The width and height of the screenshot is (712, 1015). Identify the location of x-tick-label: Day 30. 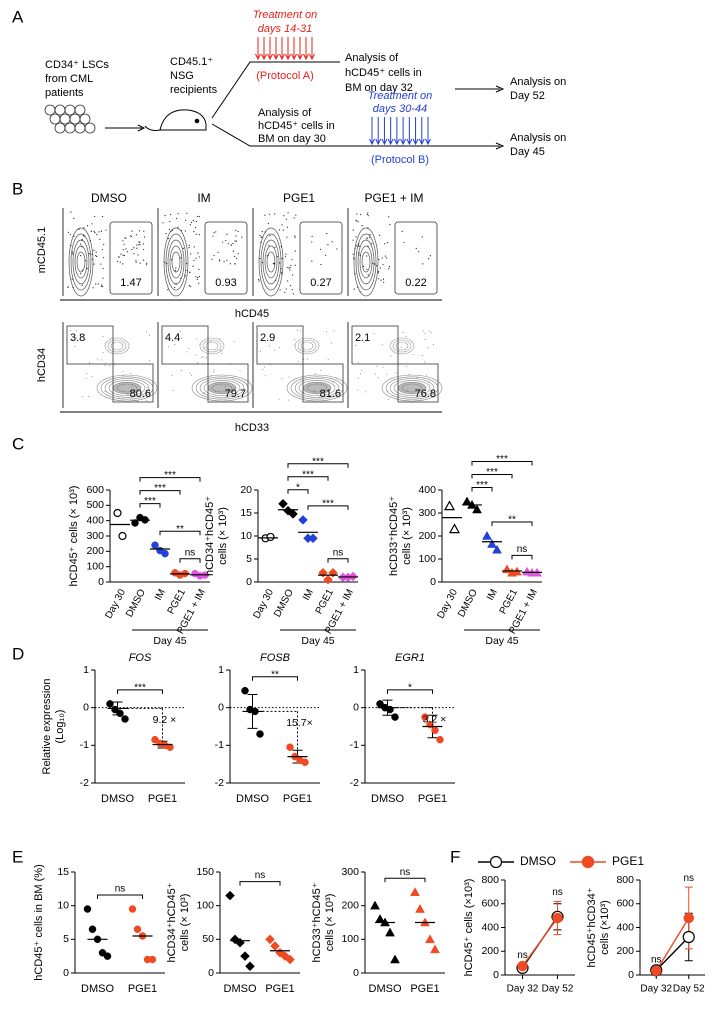
(447, 604).